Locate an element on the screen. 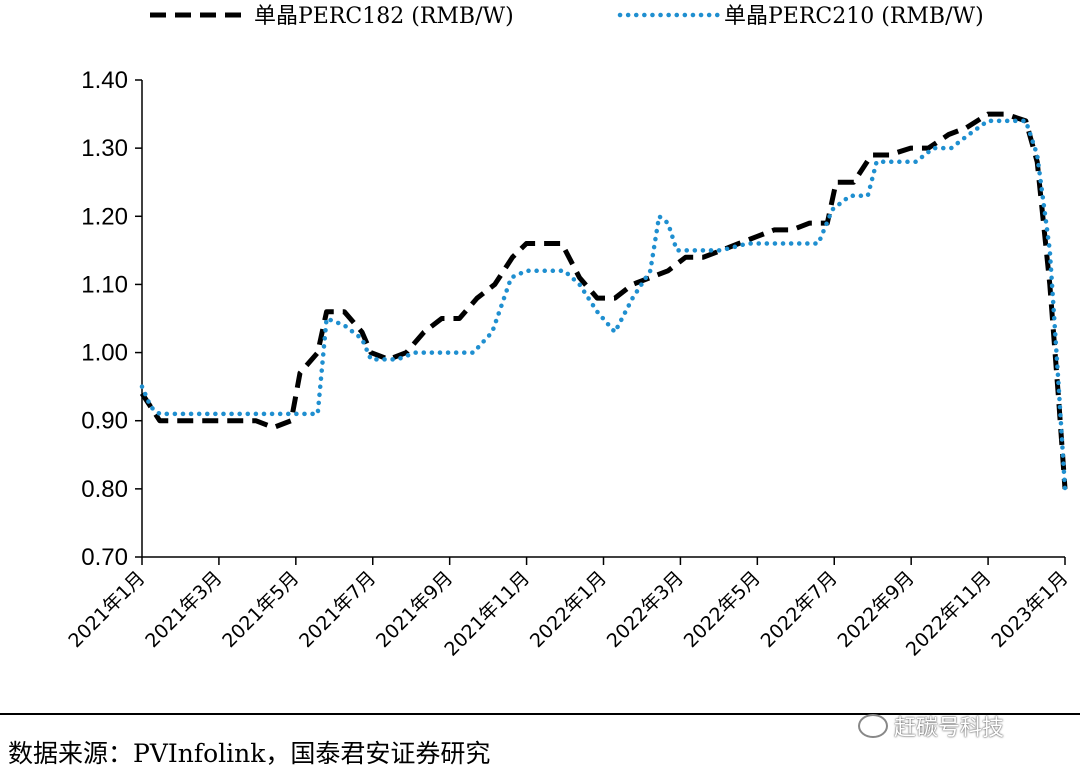 This screenshot has width=1080, height=774. x-tick-label: 2022年5月 is located at coordinates (722, 609).